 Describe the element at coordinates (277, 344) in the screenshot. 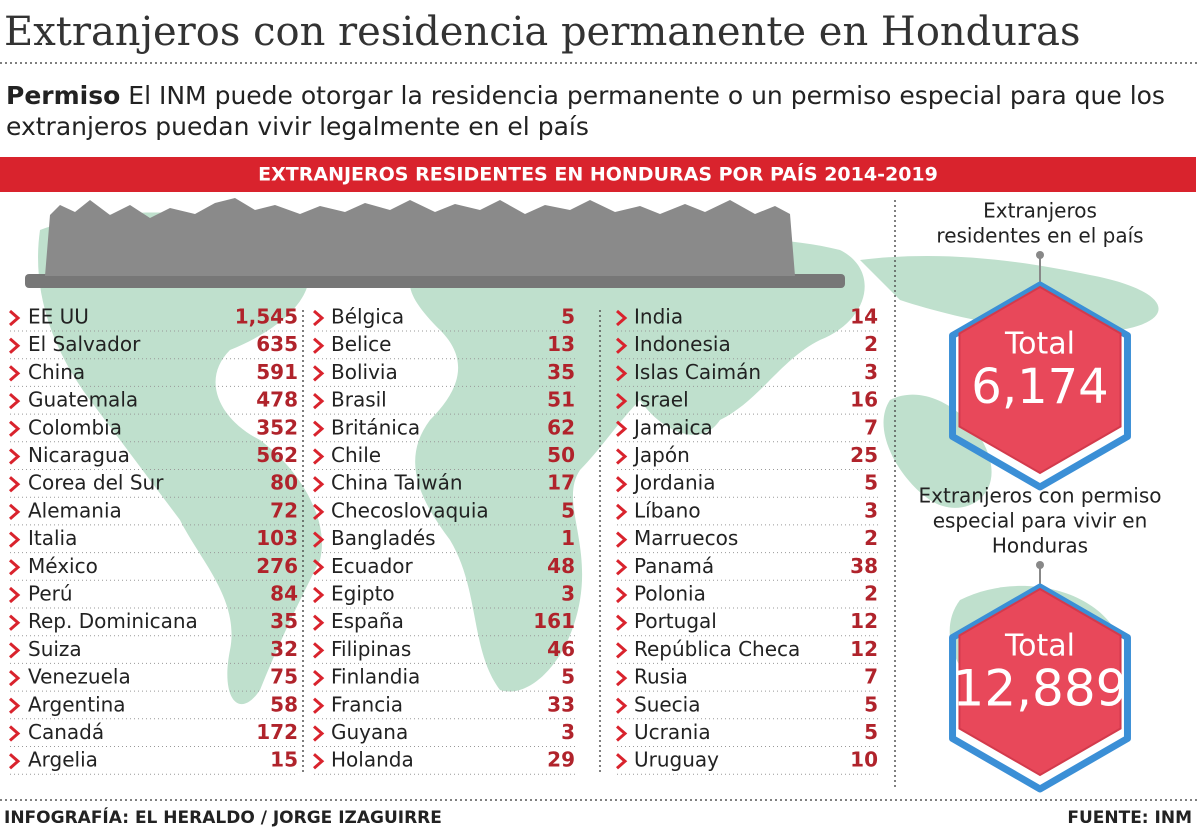

I see `country-value: 635` at that location.